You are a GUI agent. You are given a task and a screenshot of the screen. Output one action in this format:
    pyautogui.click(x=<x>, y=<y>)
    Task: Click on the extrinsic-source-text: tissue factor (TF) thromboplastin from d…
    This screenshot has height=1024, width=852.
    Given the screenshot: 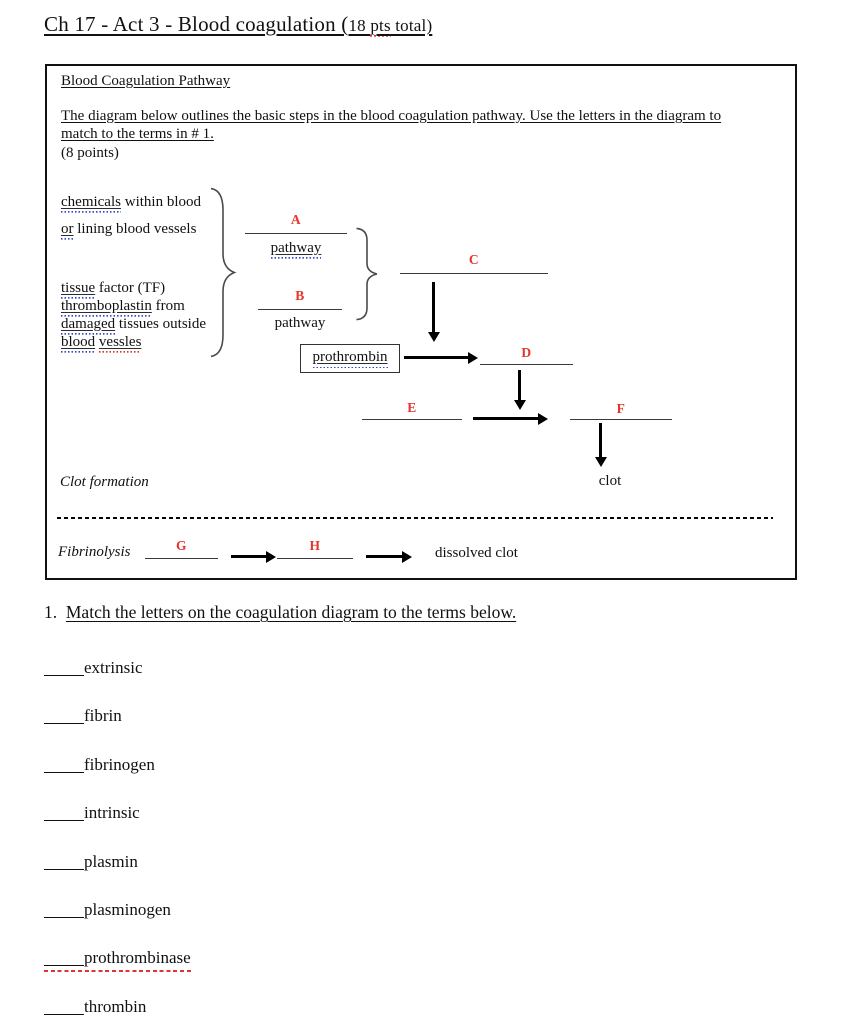 What is the action you would take?
    pyautogui.click(x=133, y=316)
    